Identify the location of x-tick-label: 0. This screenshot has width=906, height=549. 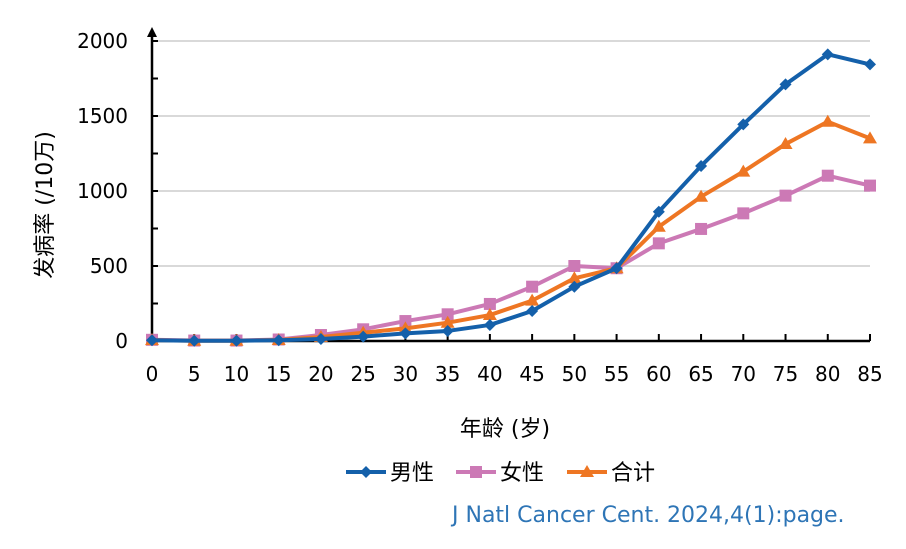
(152, 374).